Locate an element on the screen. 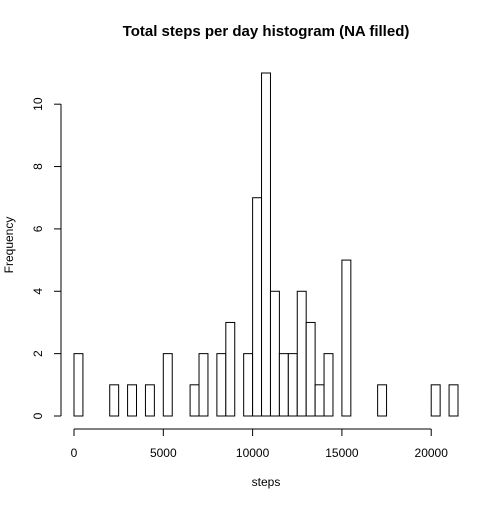 This screenshot has height=509, width=504. y-tick-label: 8 is located at coordinates (38, 166).